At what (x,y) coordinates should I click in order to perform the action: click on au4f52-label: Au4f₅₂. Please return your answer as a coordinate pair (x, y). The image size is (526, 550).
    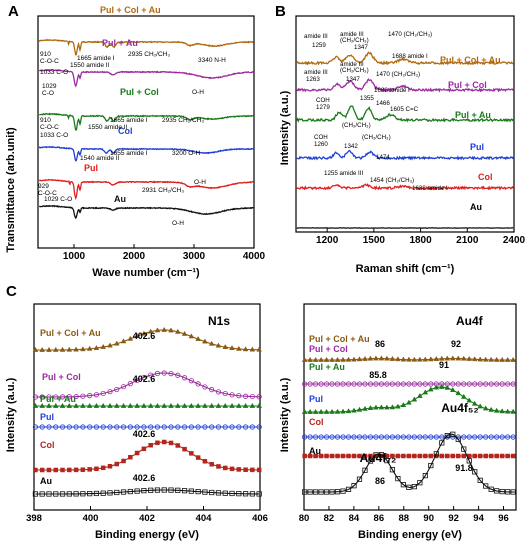
    Looking at the image, I should click on (460, 408).